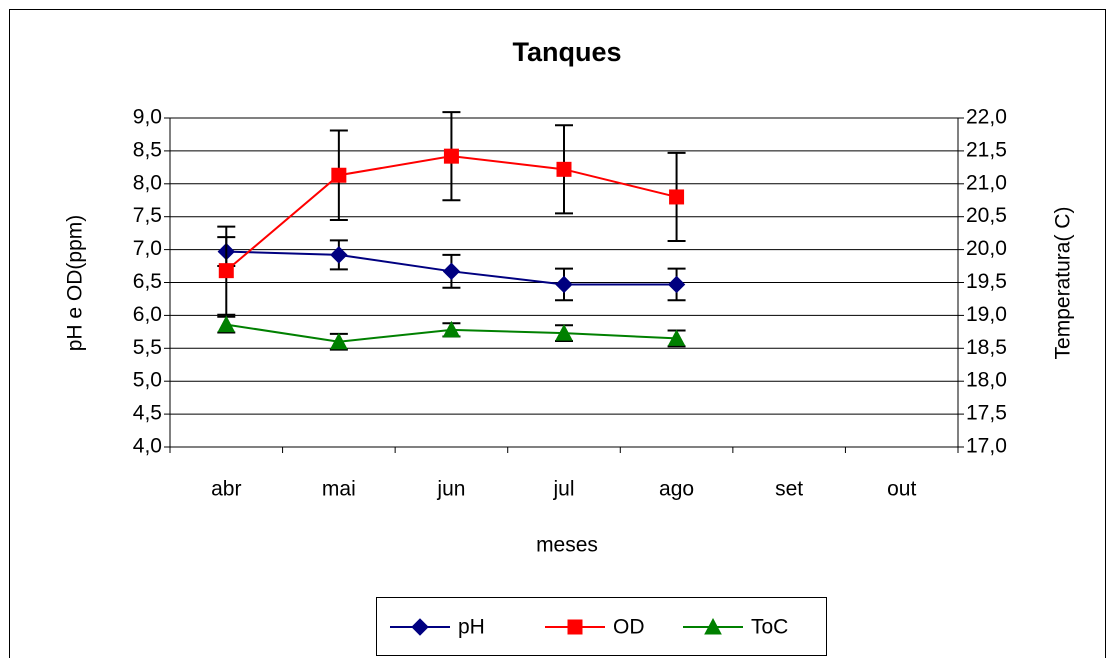  I want to click on y2-axis-label: Temperatura( C), so click(1063, 283).